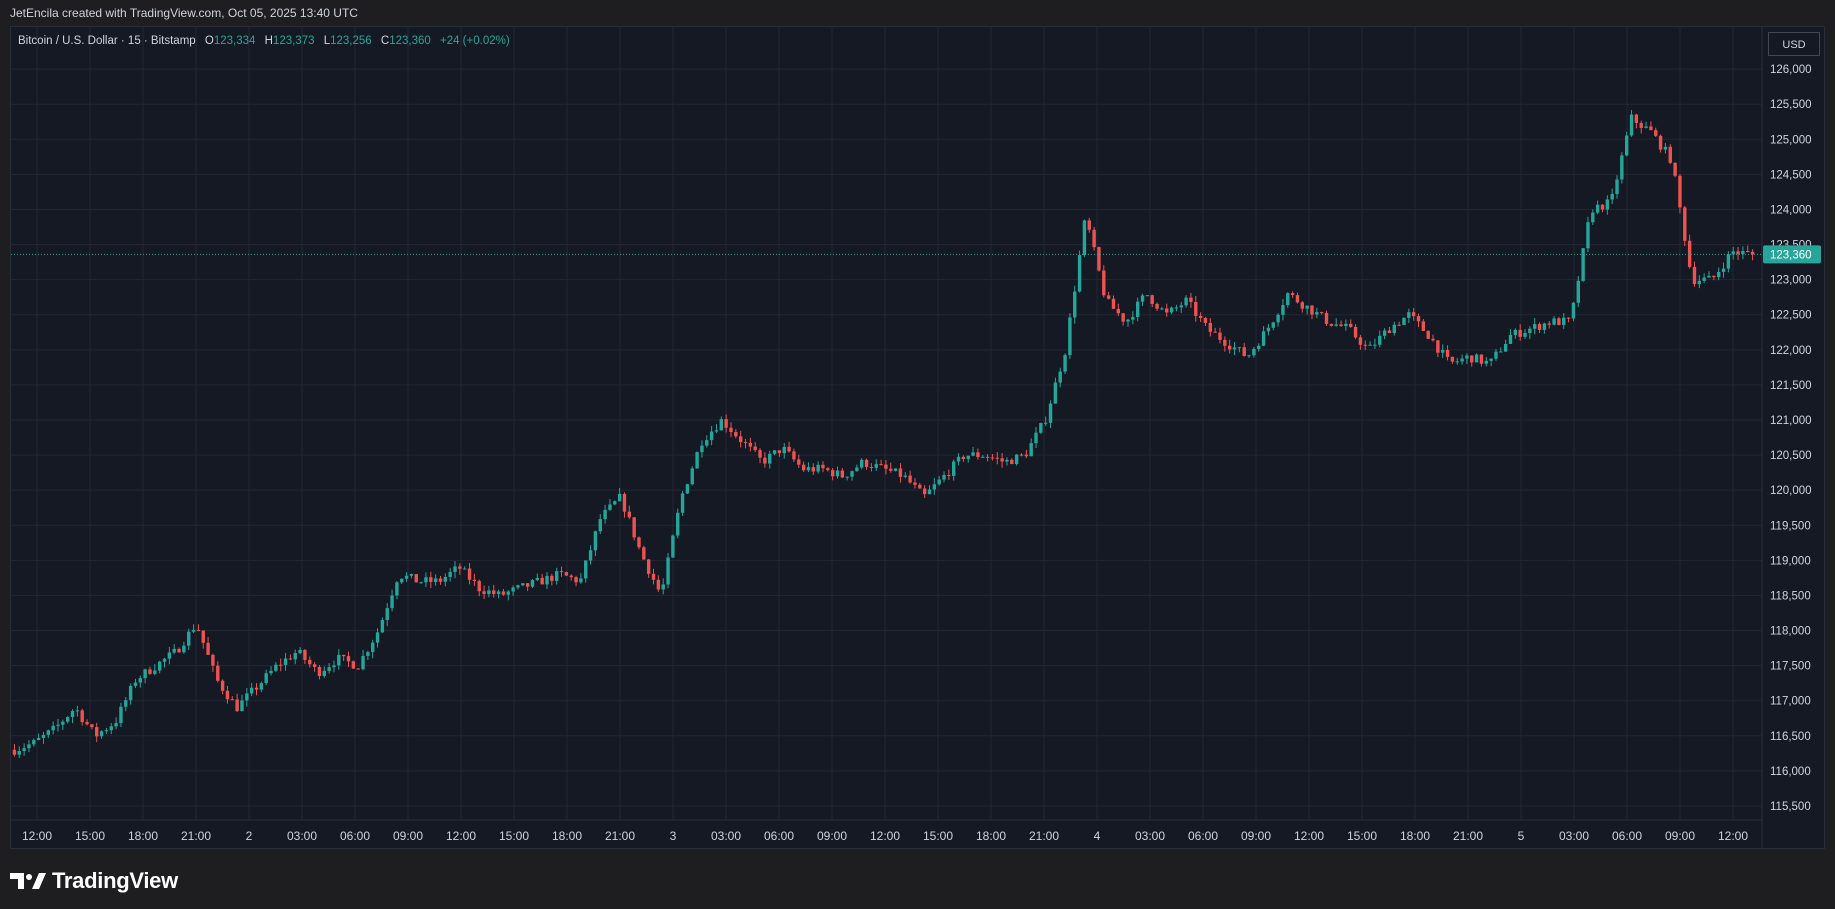 This screenshot has height=909, width=1835. Describe the element at coordinates (1790, 807) in the screenshot. I see `y-tick-label: 115,500` at that location.